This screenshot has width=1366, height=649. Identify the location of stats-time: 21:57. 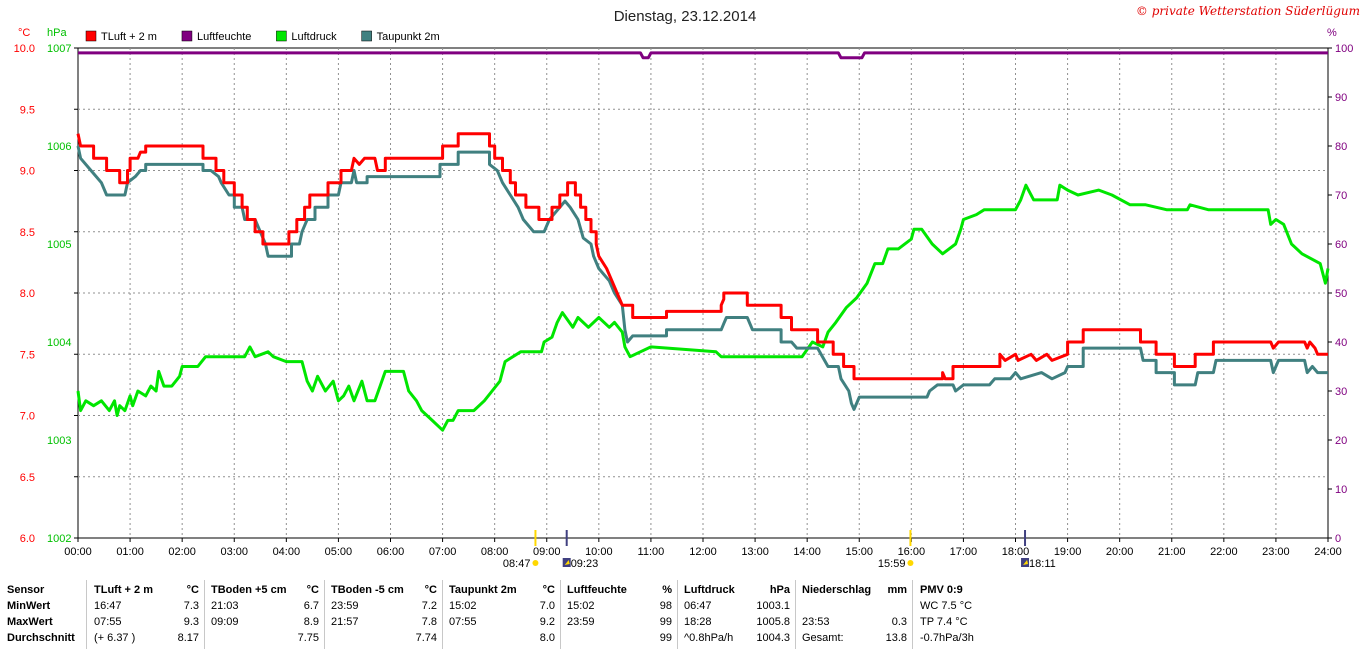
(345, 622).